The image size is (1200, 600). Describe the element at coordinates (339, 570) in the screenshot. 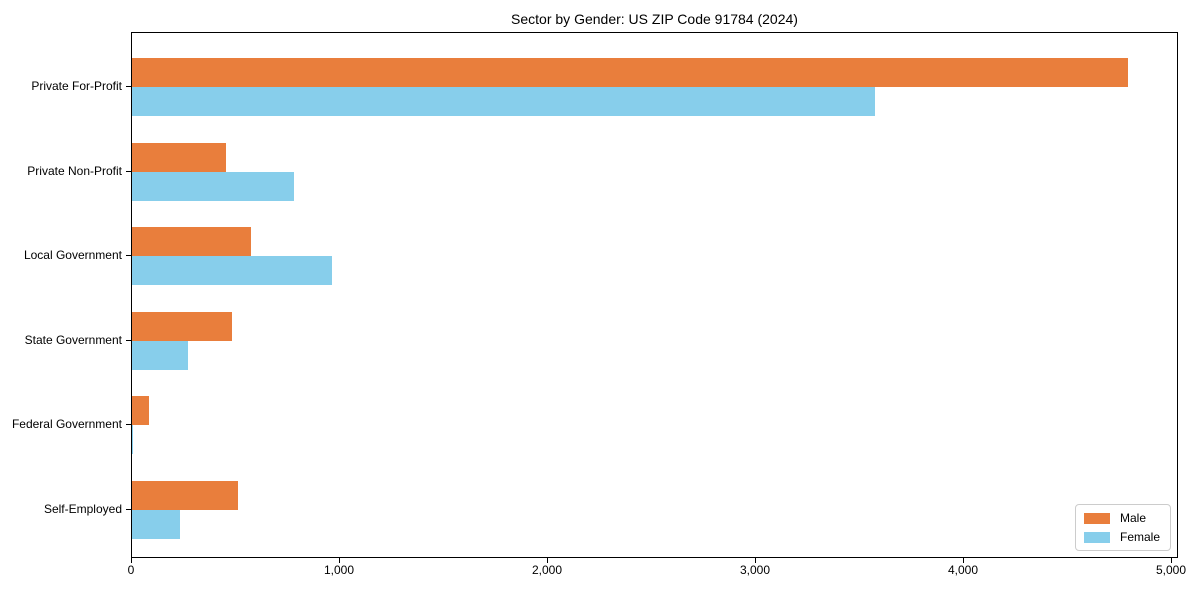

I see `x-axis-tick-label: 1,000` at that location.